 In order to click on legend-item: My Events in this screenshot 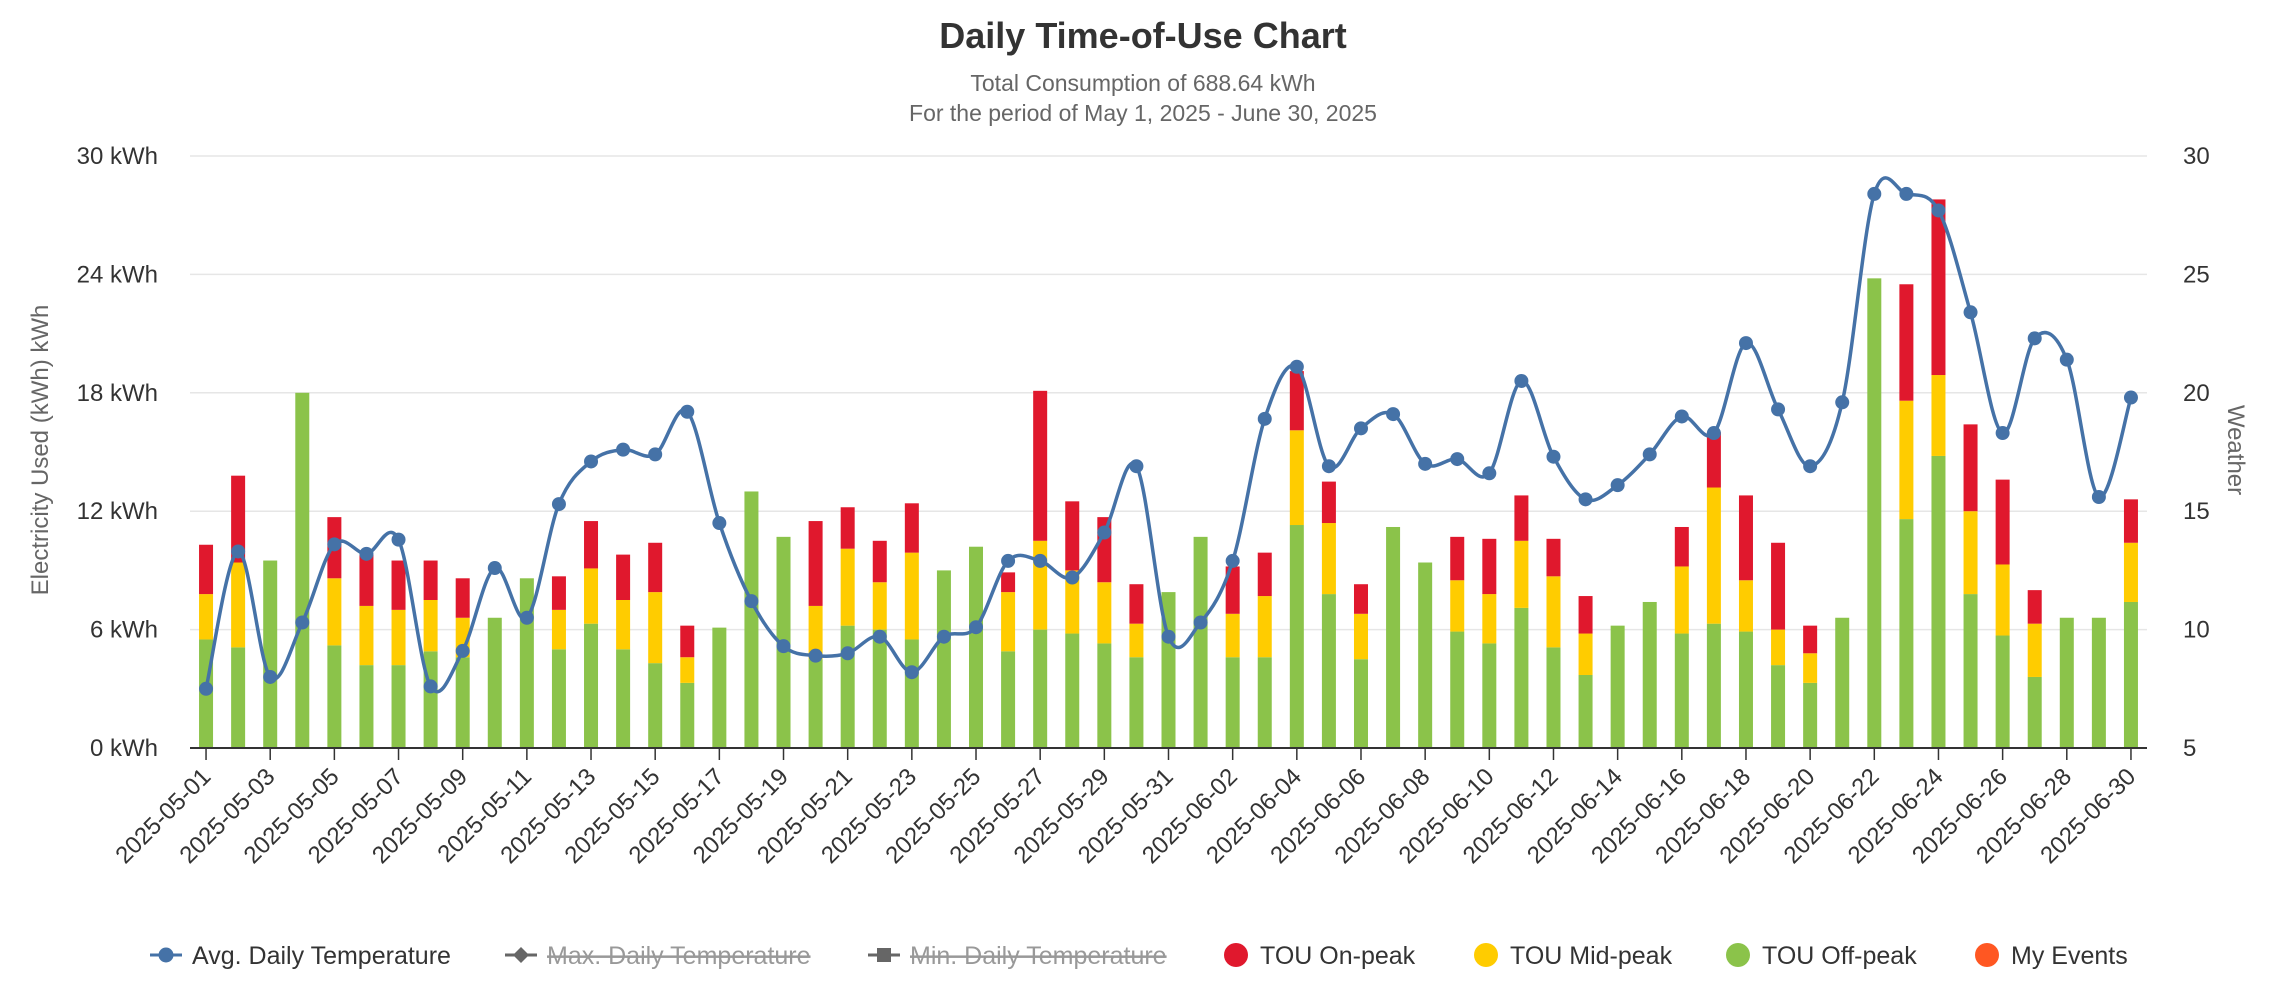, I will do `click(2051, 956)`.